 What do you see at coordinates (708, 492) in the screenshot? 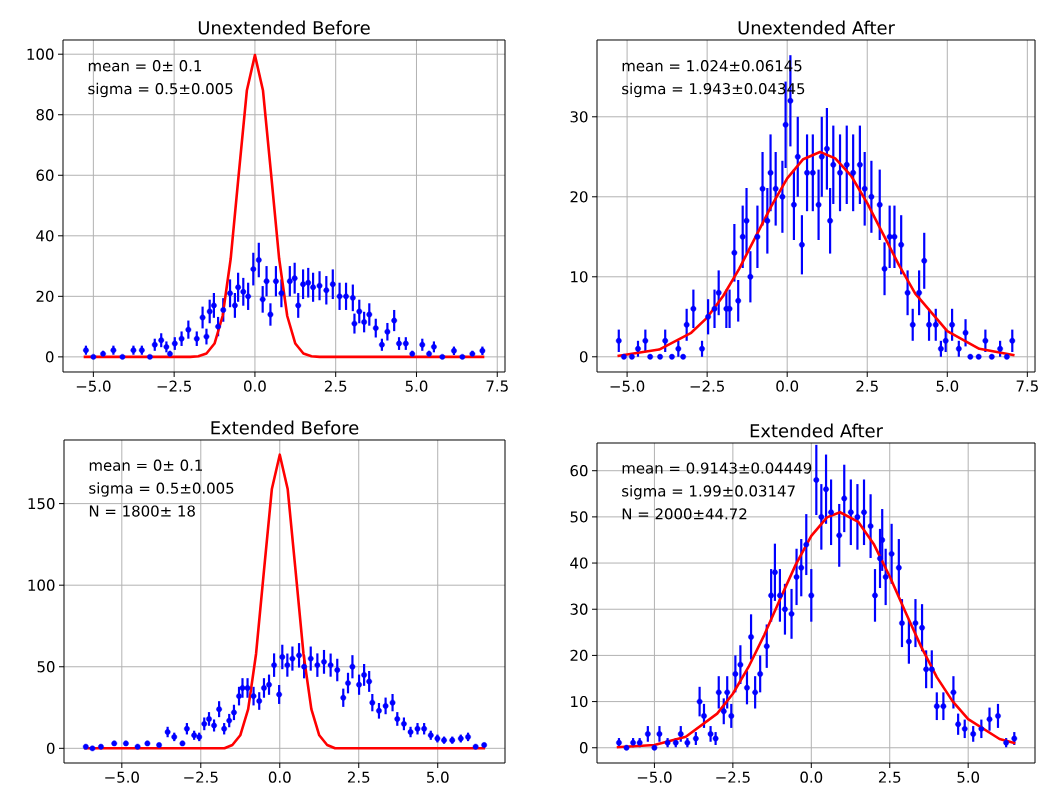
I see `annotation: sigma = 1.99±0.03147` at bounding box center [708, 492].